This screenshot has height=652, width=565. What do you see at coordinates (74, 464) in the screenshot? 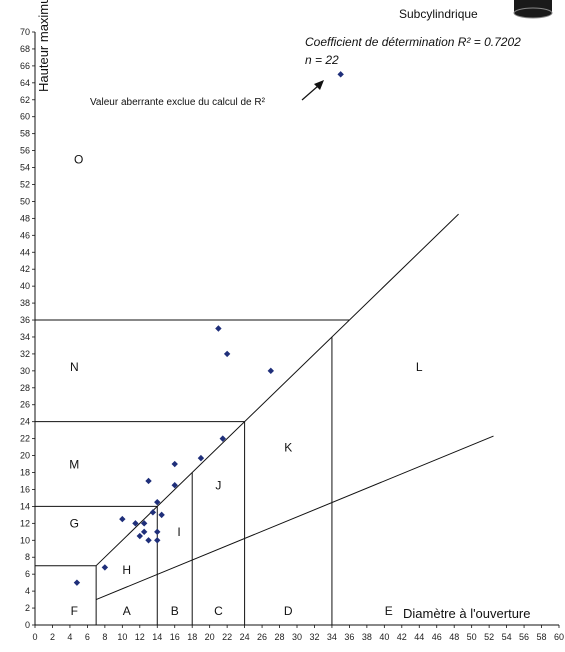
I see `zone-label: M` at bounding box center [74, 464].